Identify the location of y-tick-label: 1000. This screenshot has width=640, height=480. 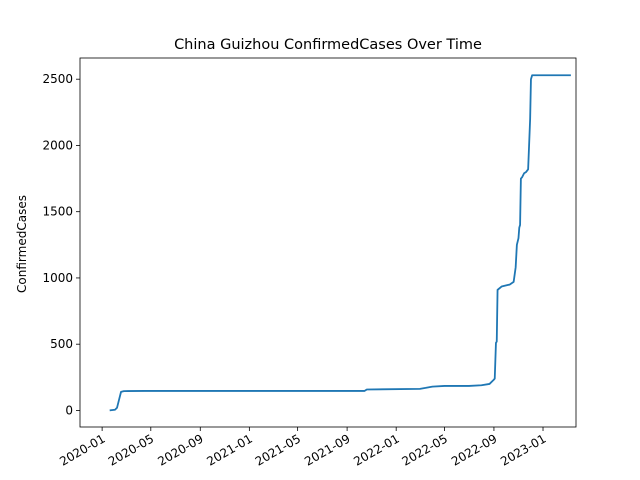
(57, 278).